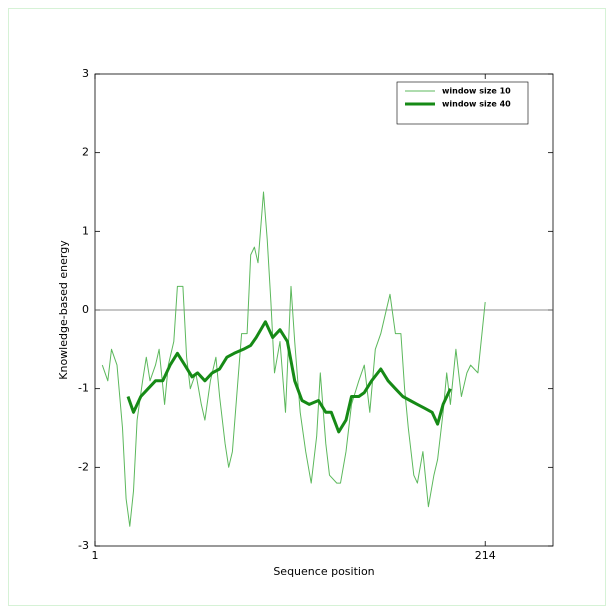  Describe the element at coordinates (85, 73) in the screenshot. I see `y-tick-label: 3` at that location.